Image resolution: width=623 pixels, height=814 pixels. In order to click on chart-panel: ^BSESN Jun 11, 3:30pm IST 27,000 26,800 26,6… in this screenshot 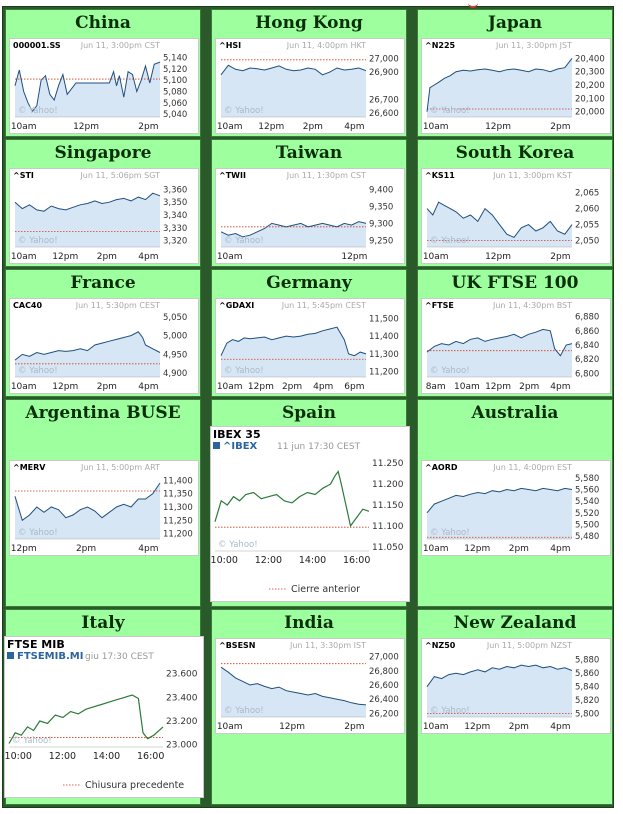, I will do `click(310, 686)`.